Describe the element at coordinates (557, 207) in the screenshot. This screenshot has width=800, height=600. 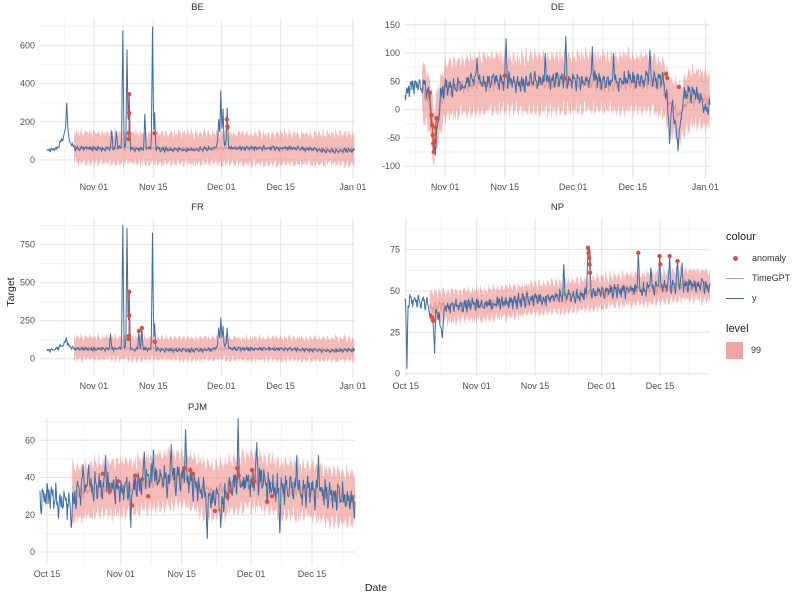
I see `facet-title-np: NP` at that location.